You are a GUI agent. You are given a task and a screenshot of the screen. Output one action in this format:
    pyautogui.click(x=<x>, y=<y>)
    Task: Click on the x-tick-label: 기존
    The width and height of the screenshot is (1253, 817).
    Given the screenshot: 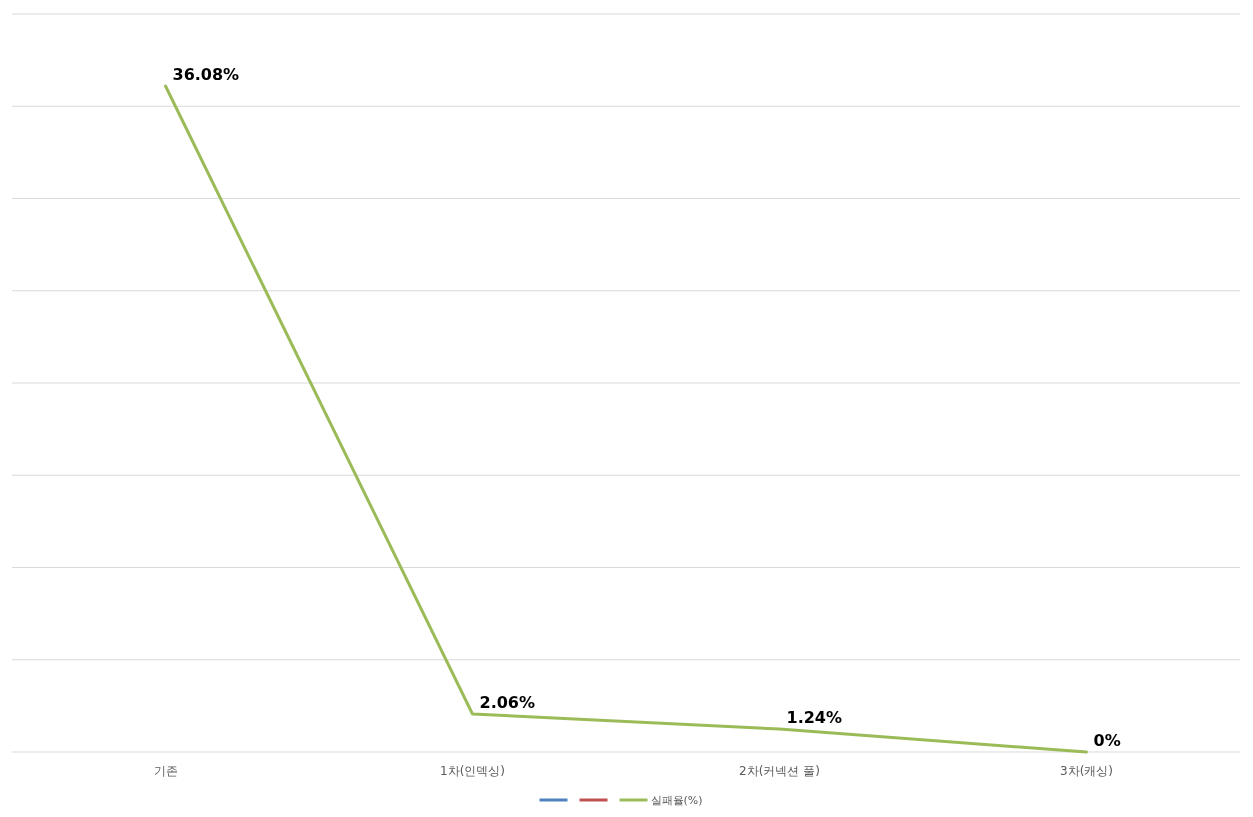 What is the action you would take?
    pyautogui.click(x=165, y=771)
    